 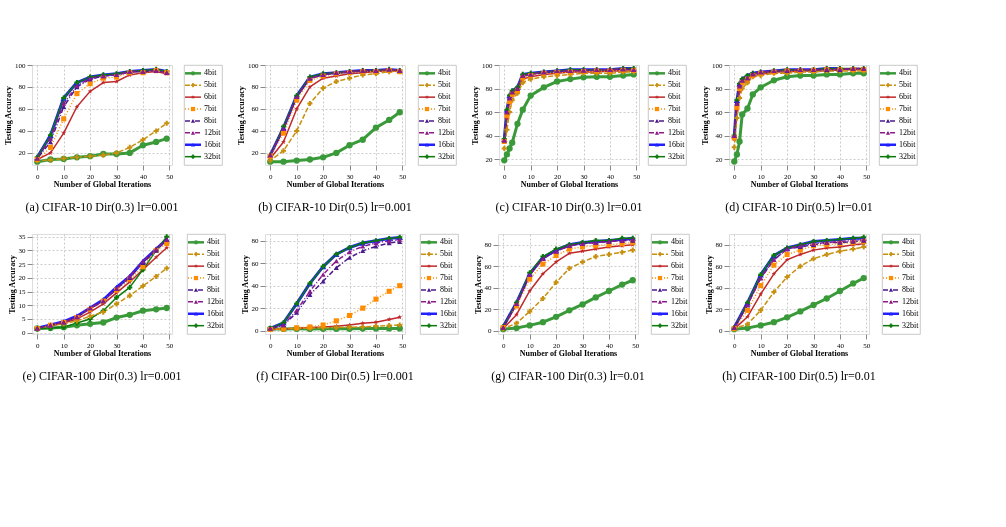 What do you see at coordinates (569, 207) in the screenshot?
I see `text: (c) CIFAR-10 Dir(0.3) lr=0.01` at bounding box center [569, 207].